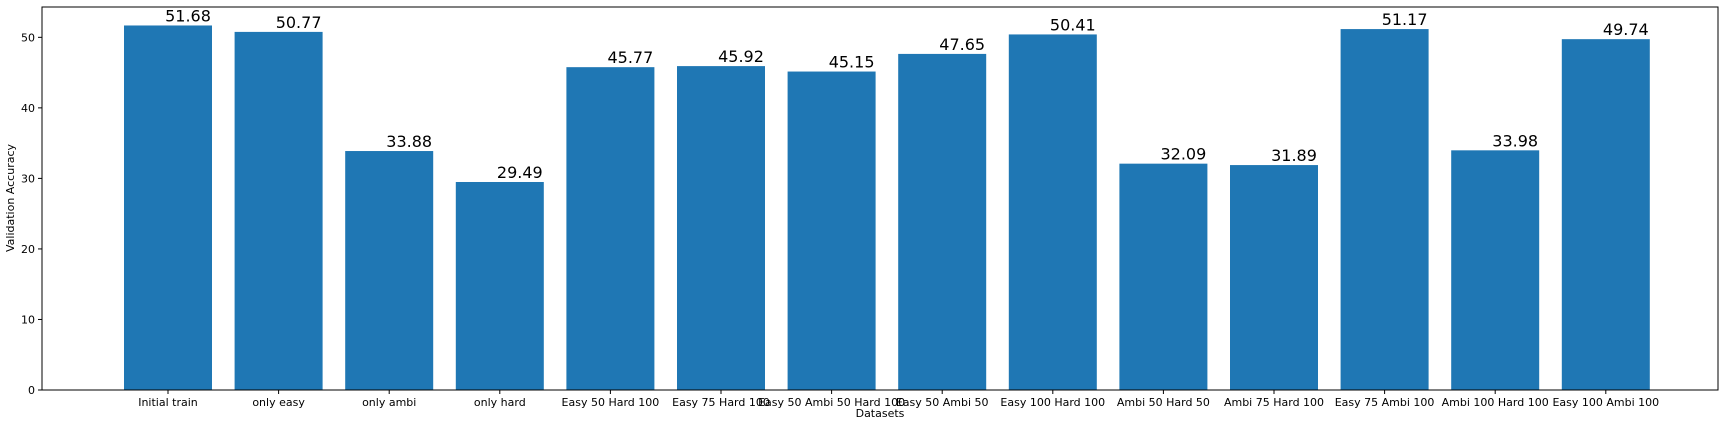  I want to click on bar-value-label: 51.68, so click(188, 15).